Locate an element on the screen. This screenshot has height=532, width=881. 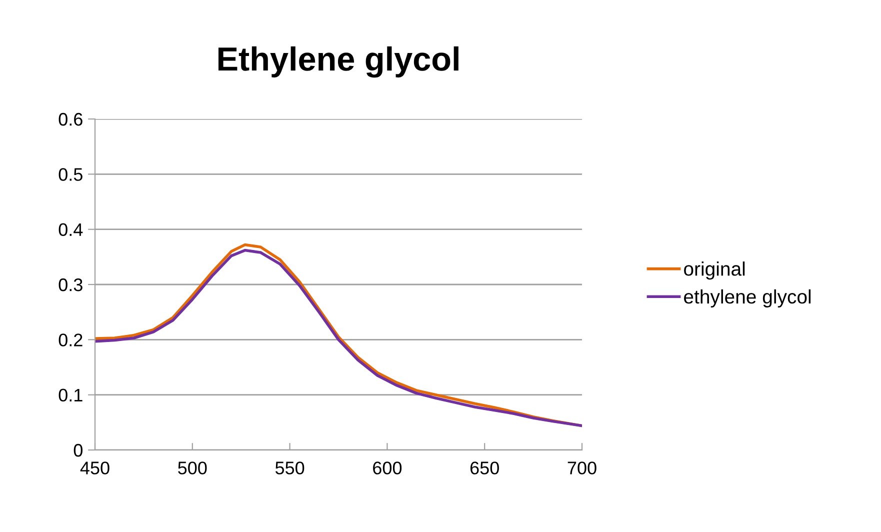
y-tick-label: 0.5 is located at coordinates (70, 174).